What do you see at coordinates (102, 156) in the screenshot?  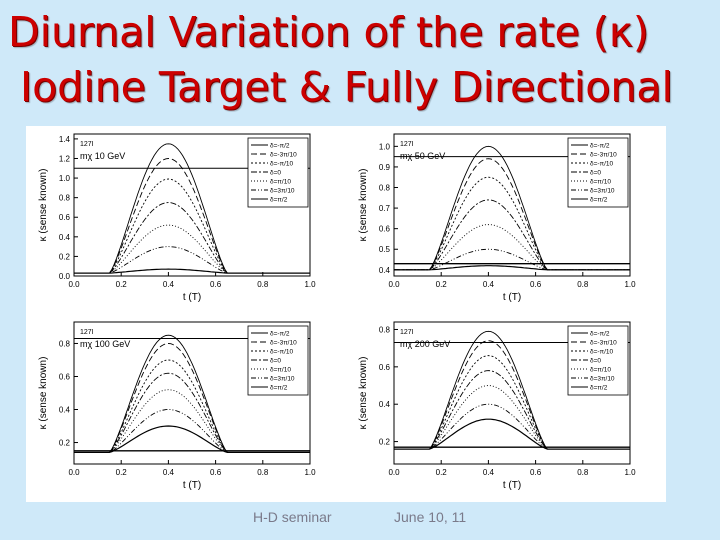 I see `mass-label: mχ 10 GeV` at bounding box center [102, 156].